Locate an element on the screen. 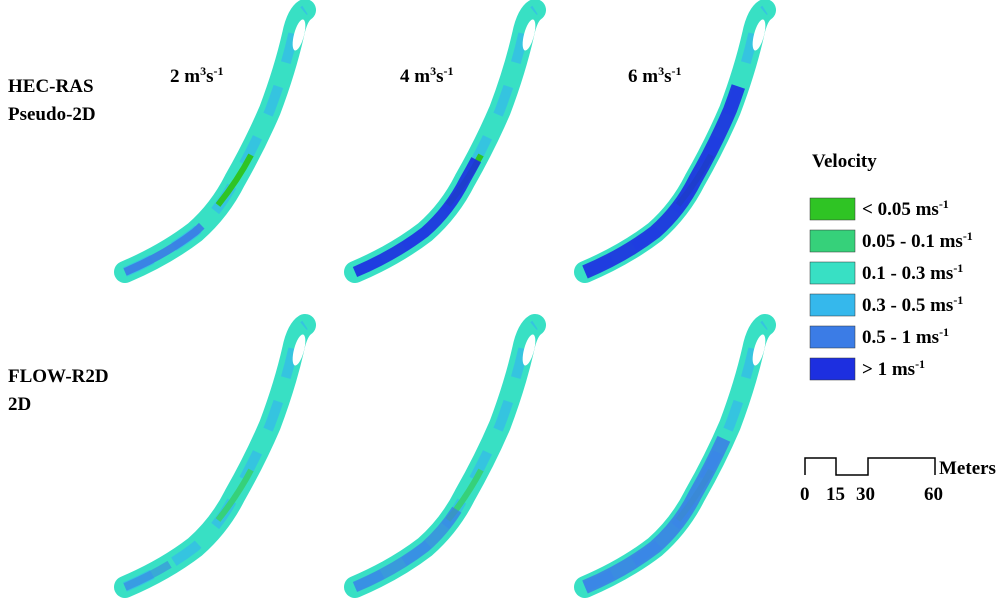 The width and height of the screenshot is (1004, 608). label: > 1 ms is located at coordinates (888, 369).